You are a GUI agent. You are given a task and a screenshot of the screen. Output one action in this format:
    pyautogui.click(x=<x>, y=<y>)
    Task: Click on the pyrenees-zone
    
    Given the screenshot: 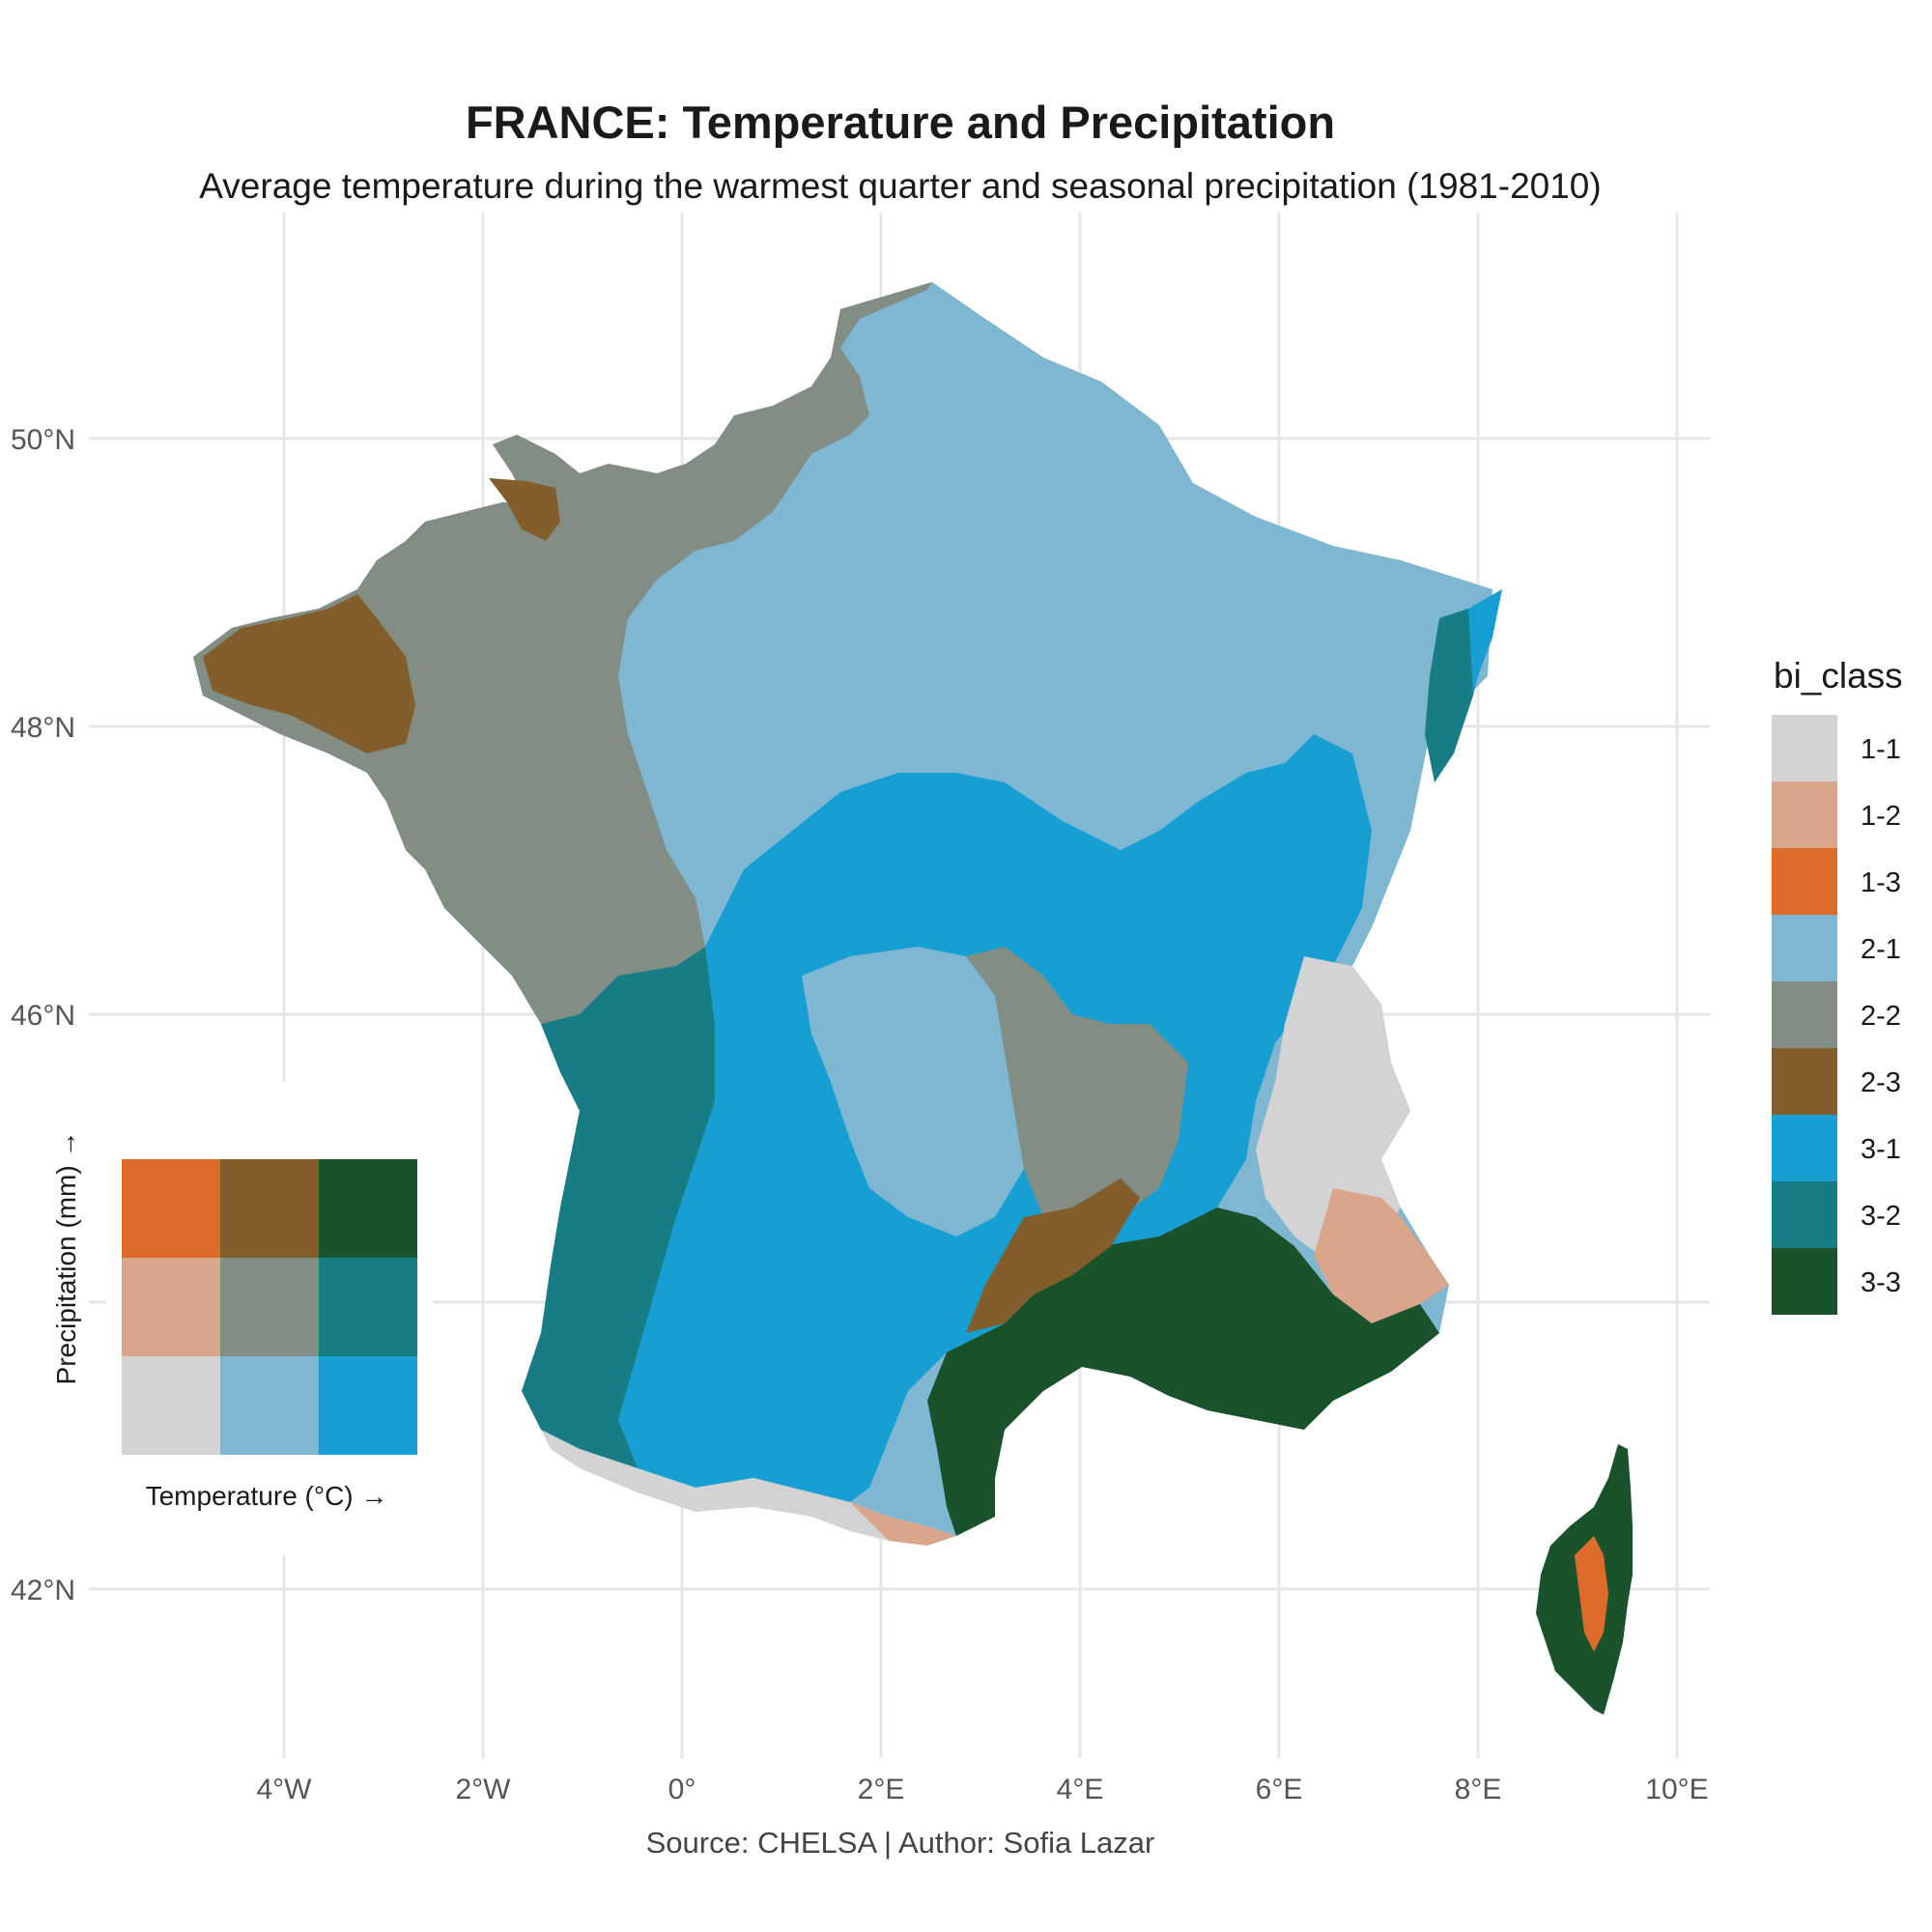 What is the action you would take?
    pyautogui.click(x=744, y=1488)
    